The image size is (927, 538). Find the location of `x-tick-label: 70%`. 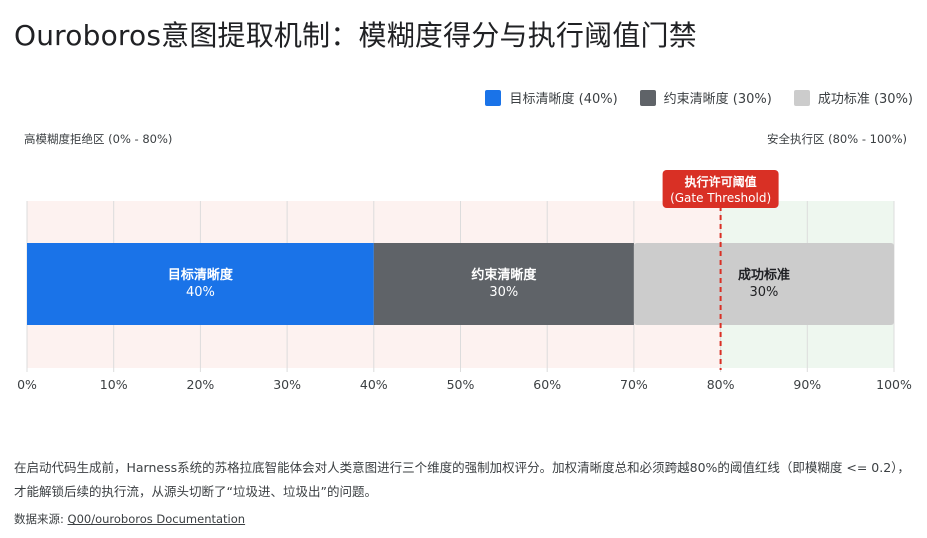

x-tick-label: 70% is located at coordinates (634, 384).